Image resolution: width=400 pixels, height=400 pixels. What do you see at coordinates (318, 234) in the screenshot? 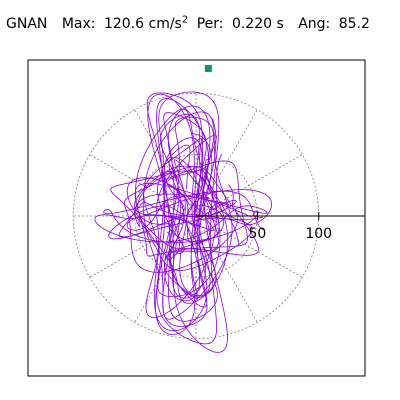
I see `radial-tick-label-100: 100` at bounding box center [318, 234].